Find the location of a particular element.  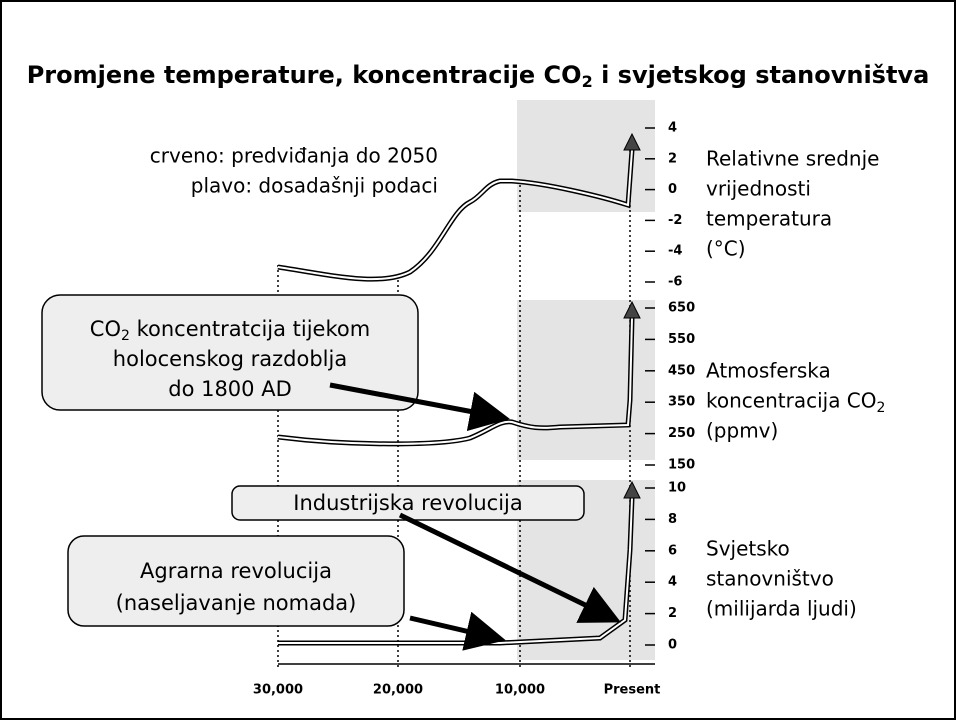

x-tick-label: 10,000 is located at coordinates (520, 690).